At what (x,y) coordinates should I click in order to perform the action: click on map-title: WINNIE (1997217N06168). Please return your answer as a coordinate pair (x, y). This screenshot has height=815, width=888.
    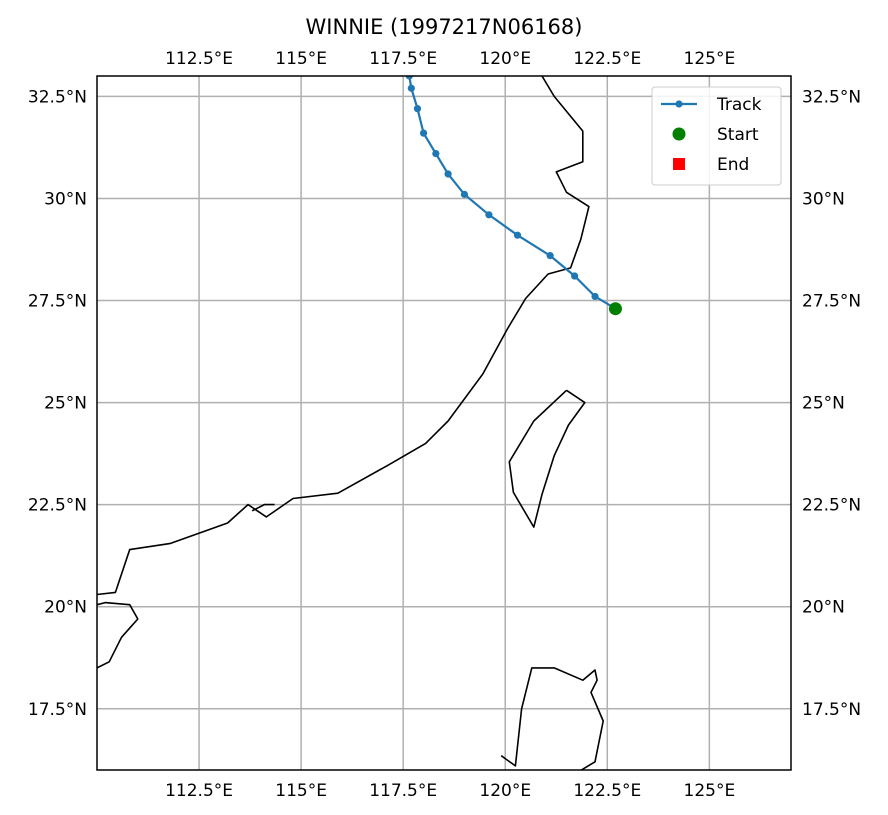
    Looking at the image, I should click on (444, 27).